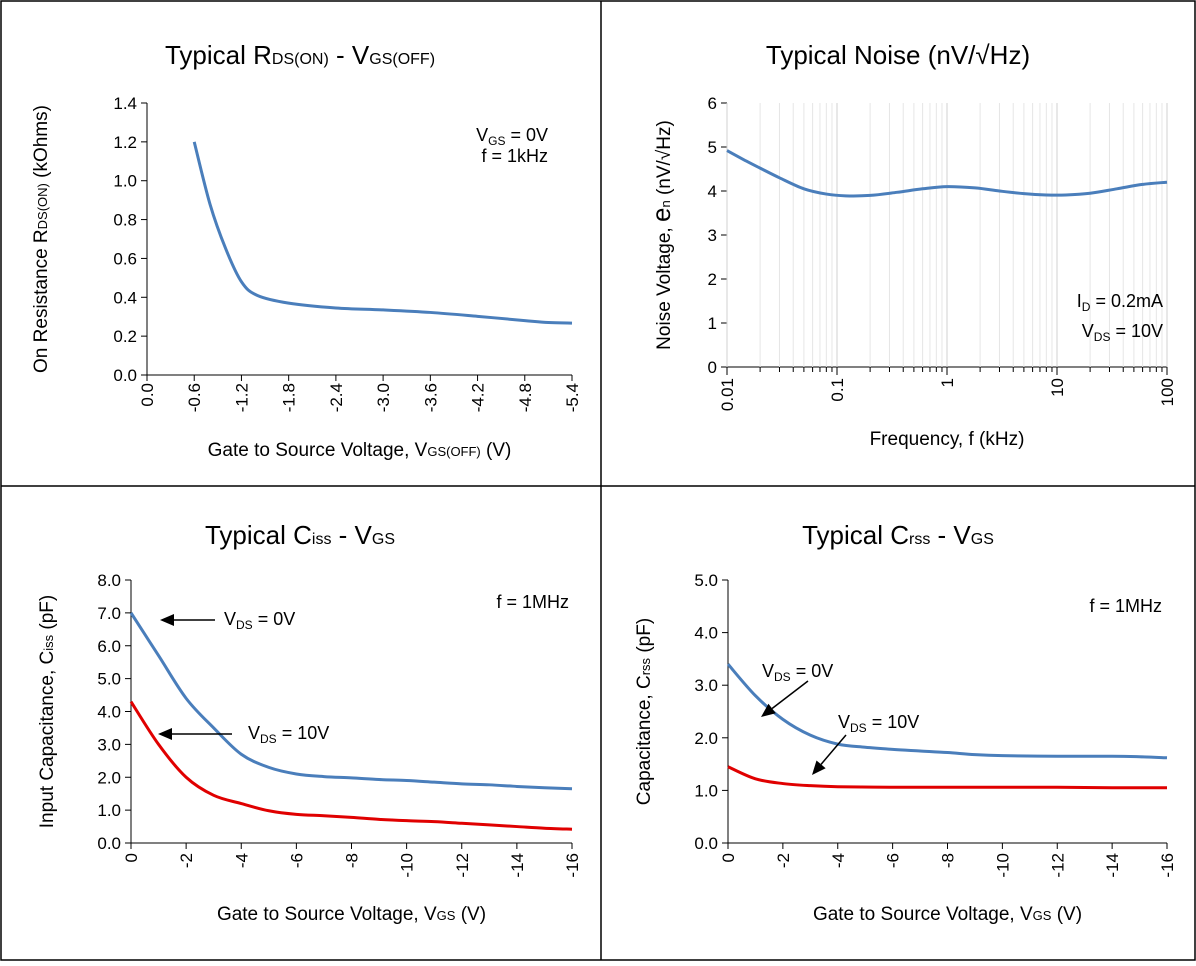  Describe the element at coordinates (727, 394) in the screenshot. I see `x-tick-label: 0.01` at that location.